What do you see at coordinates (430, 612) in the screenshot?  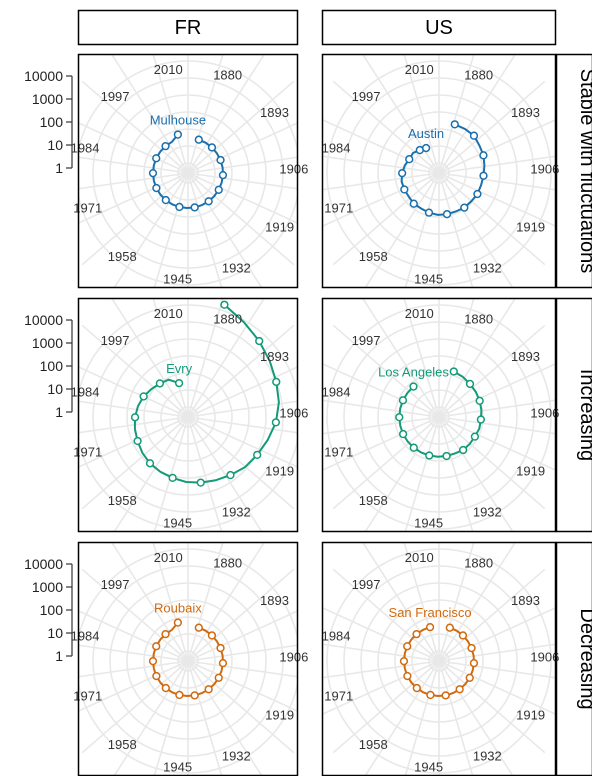 I see `city-label: San Francisco` at bounding box center [430, 612].